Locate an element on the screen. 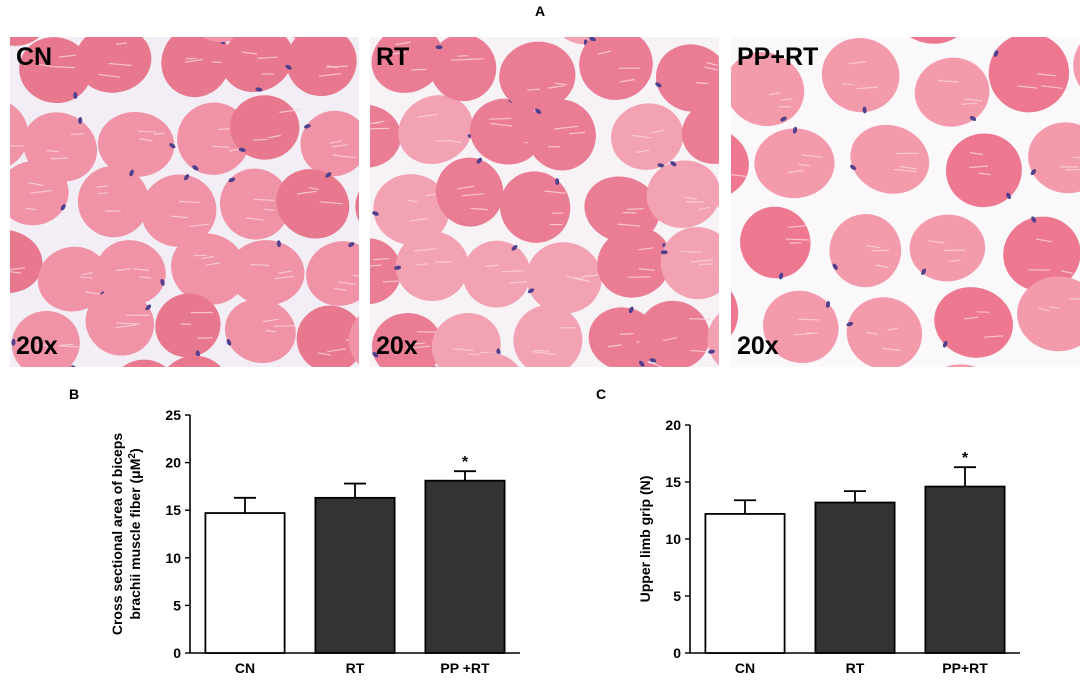 This screenshot has height=683, width=1084. bar is located at coordinates (745, 583).